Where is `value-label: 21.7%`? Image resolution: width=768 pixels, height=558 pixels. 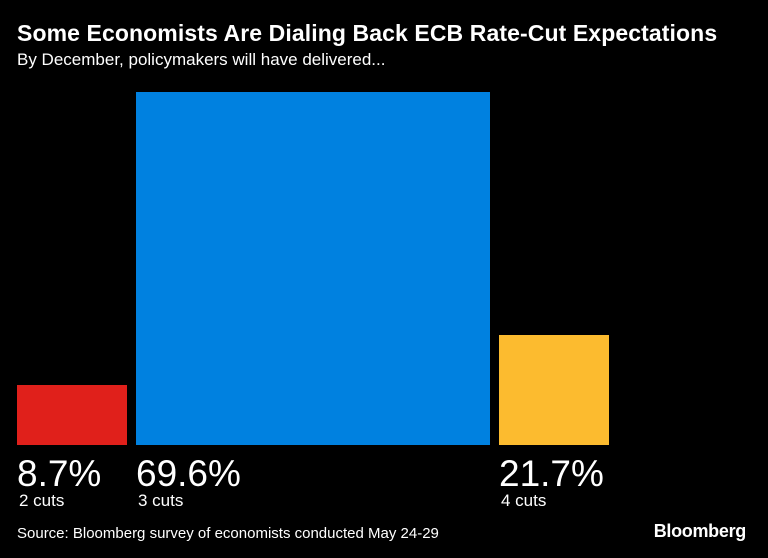 value-label: 21.7% is located at coordinates (551, 473).